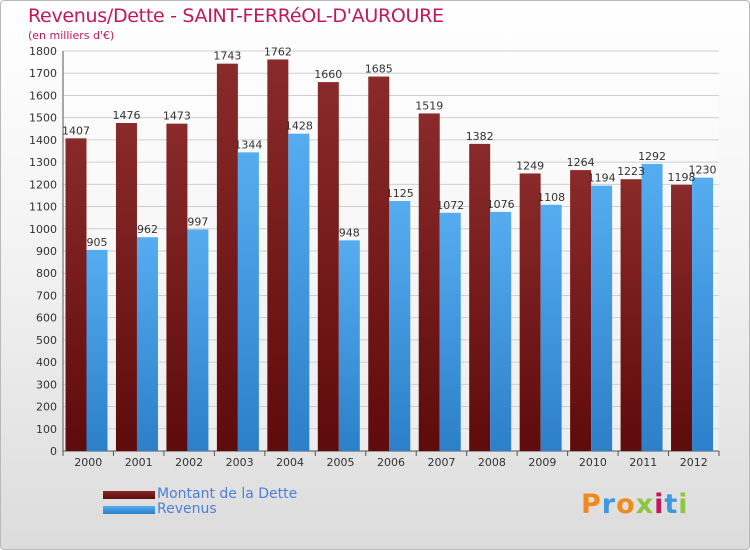 The image size is (750, 550). I want to click on data-label-dette: 1198, so click(682, 177).